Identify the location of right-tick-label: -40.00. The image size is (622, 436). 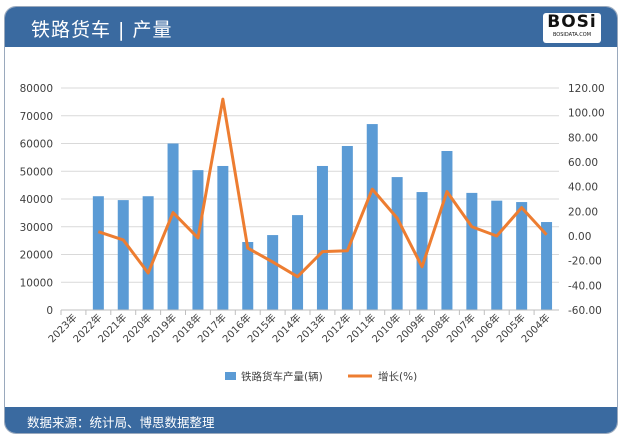
(585, 286).